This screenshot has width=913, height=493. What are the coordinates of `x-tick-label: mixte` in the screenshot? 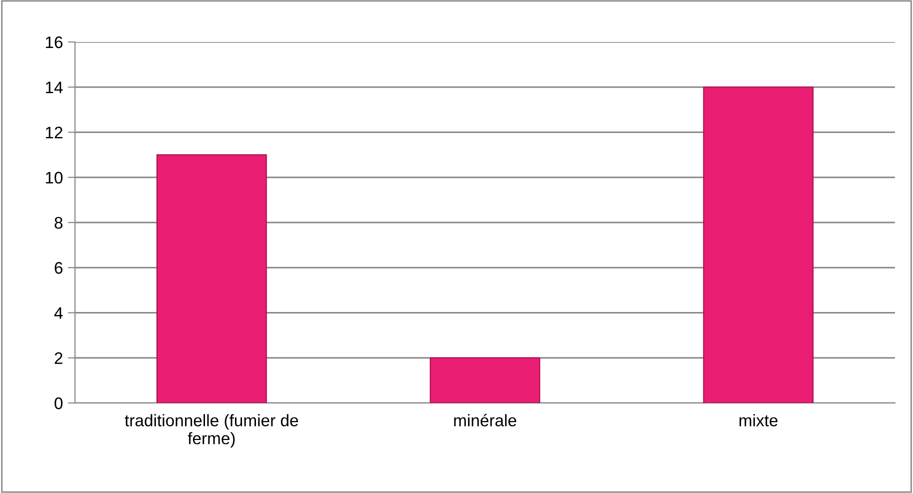 It's located at (759, 420).